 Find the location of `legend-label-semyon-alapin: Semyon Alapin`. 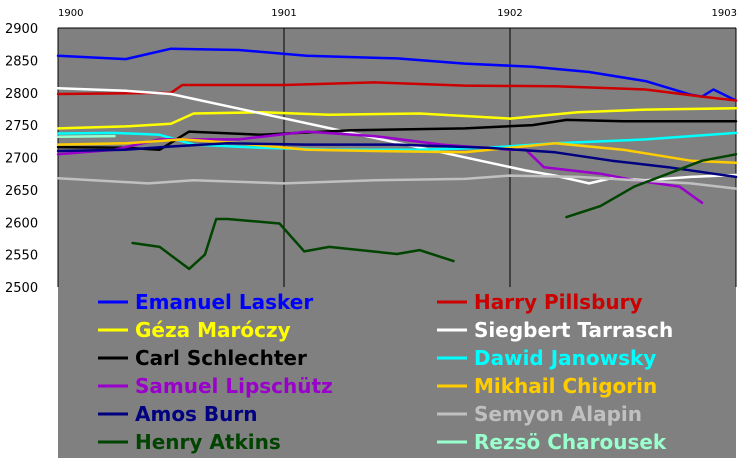

legend-label-semyon-alapin: Semyon Alapin is located at coordinates (558, 414).